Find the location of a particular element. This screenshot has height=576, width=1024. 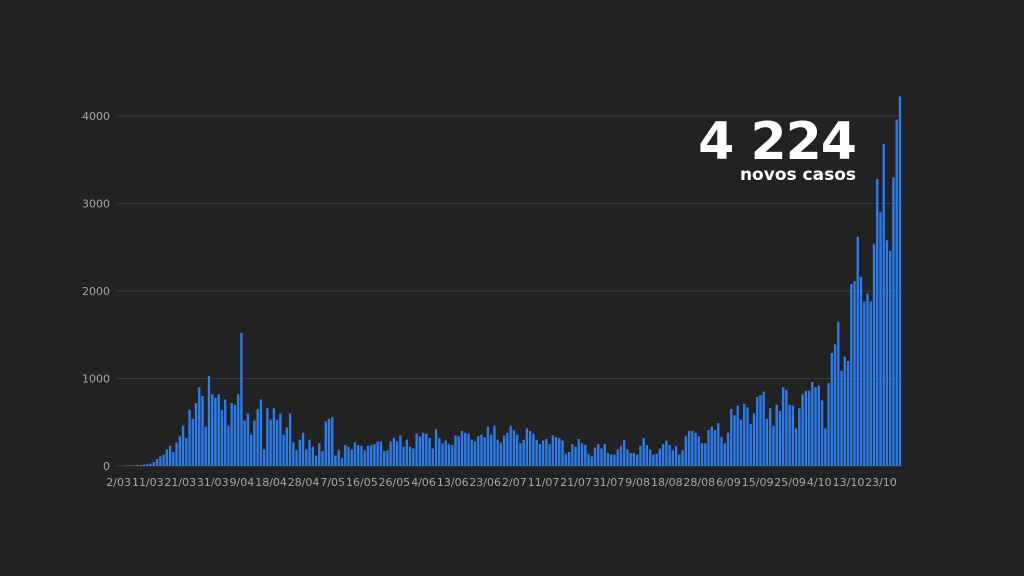

x-tick-label: 4/10 is located at coordinates (819, 482).